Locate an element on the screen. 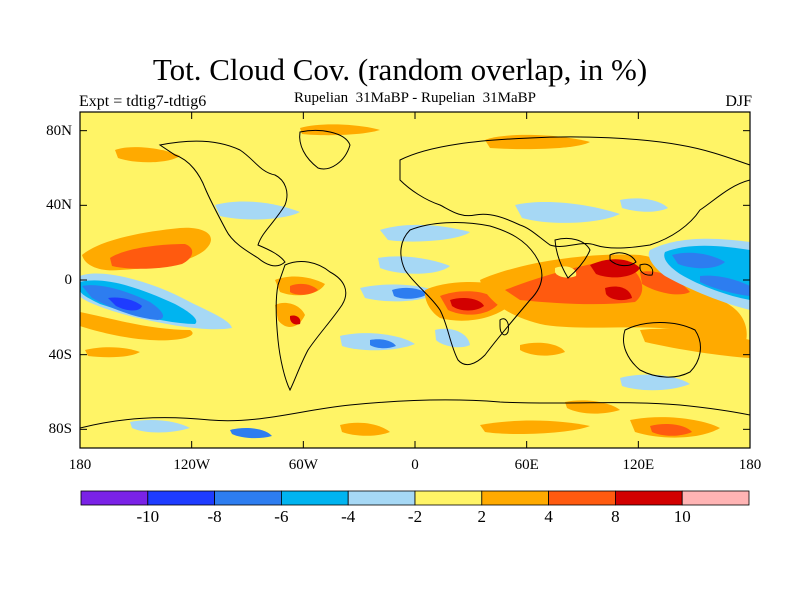 Image resolution: width=800 pixels, height=600 pixels. coastline-australia is located at coordinates (662, 350).